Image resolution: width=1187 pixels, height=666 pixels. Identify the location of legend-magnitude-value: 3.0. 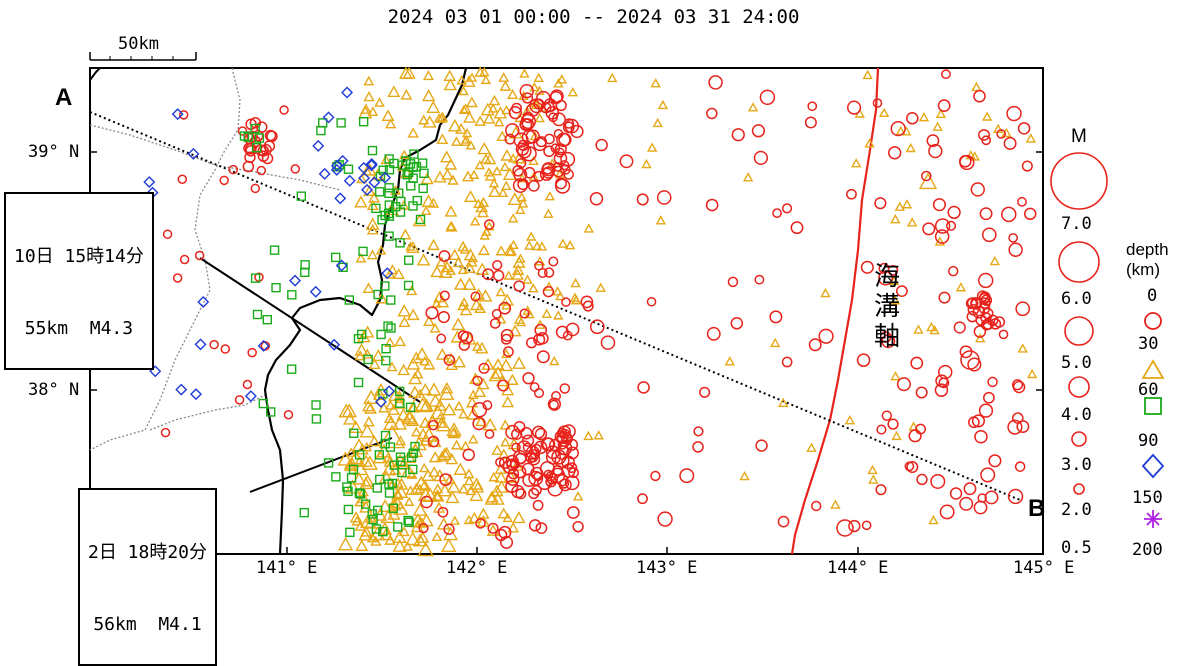
(1076, 465).